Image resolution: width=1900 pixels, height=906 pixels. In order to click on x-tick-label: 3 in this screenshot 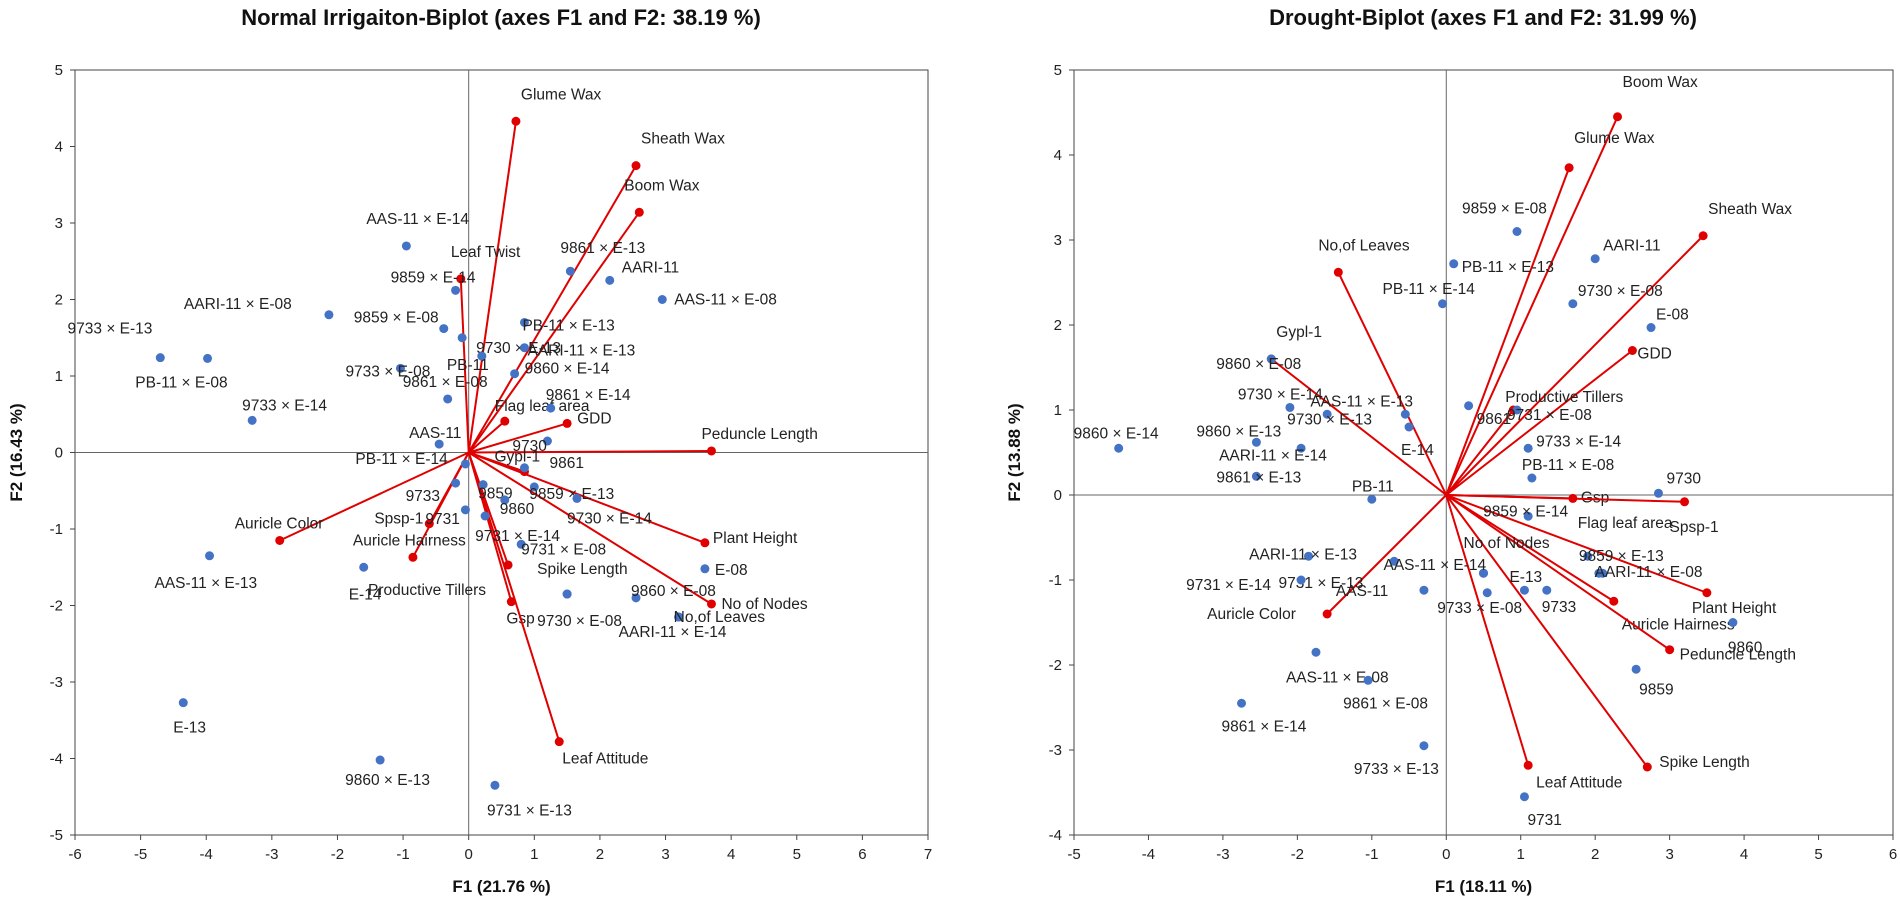, I will do `click(1669, 854)`.